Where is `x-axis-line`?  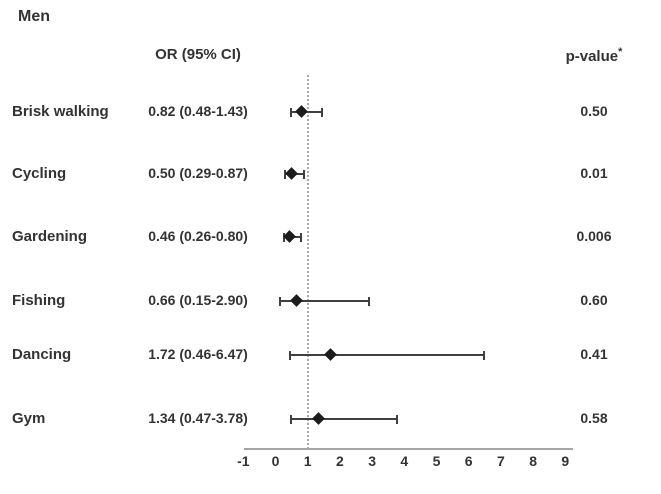 x-axis-line is located at coordinates (408, 449).